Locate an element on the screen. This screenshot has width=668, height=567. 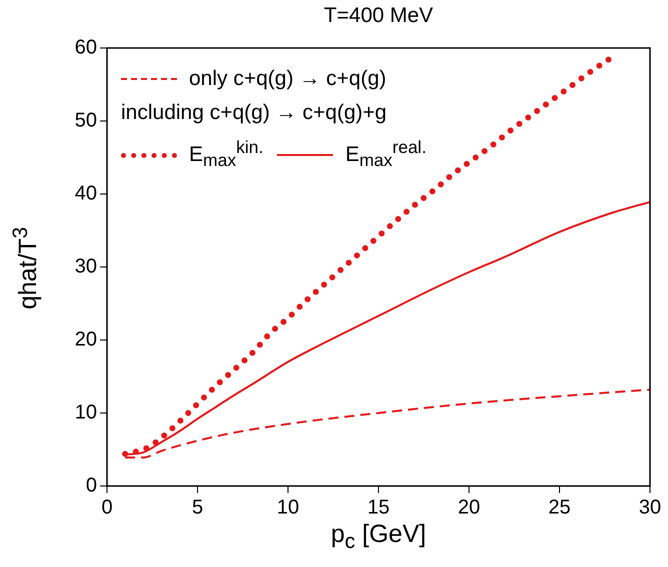
legend-label: only c+q(g) → c+q(g) is located at coordinates (287, 78).